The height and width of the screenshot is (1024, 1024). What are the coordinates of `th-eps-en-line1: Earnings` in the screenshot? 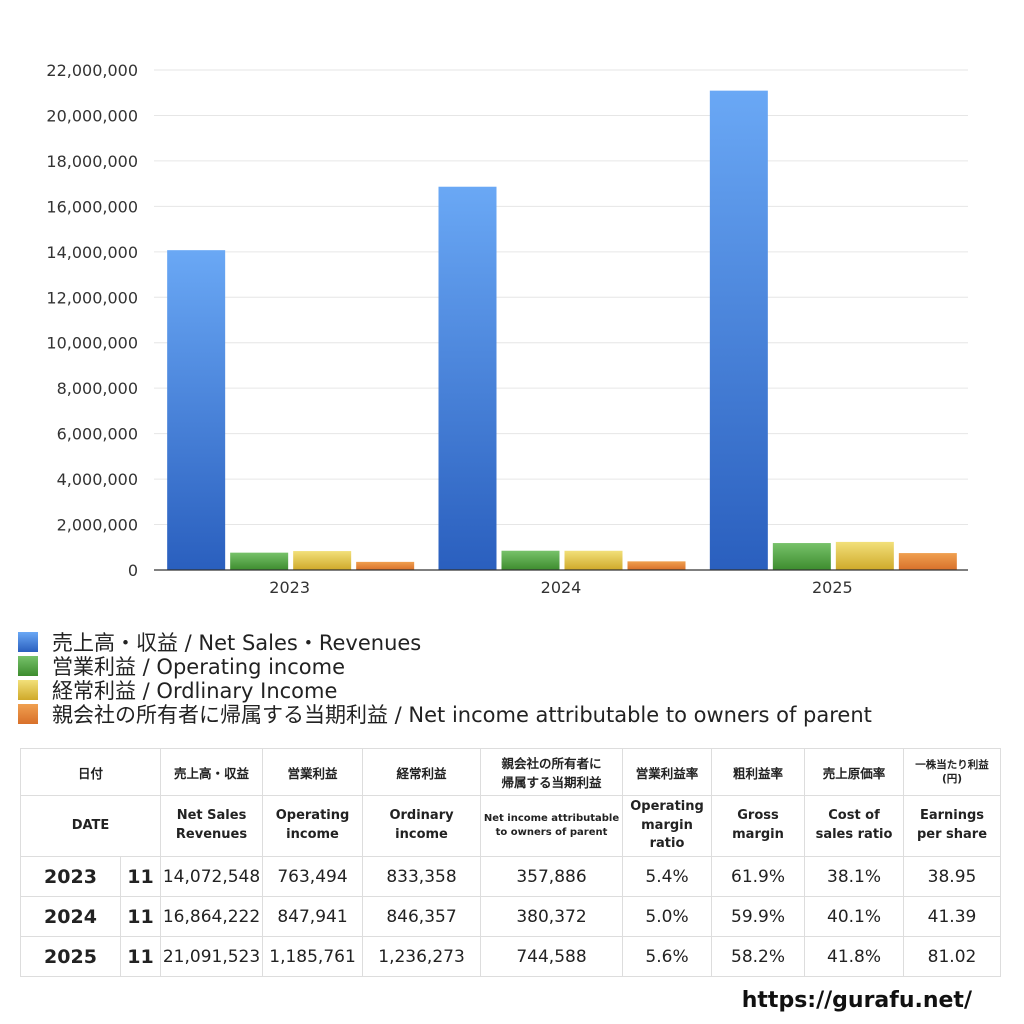 It's located at (952, 816).